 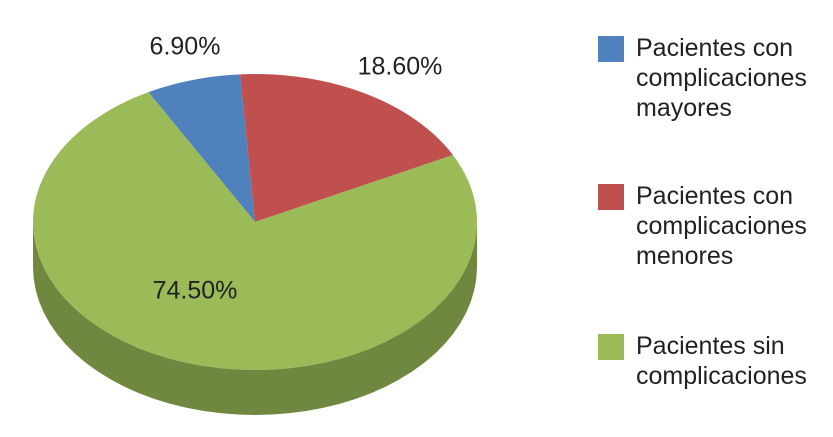 What do you see at coordinates (195, 291) in the screenshot?
I see `value-label: 74.50%` at bounding box center [195, 291].